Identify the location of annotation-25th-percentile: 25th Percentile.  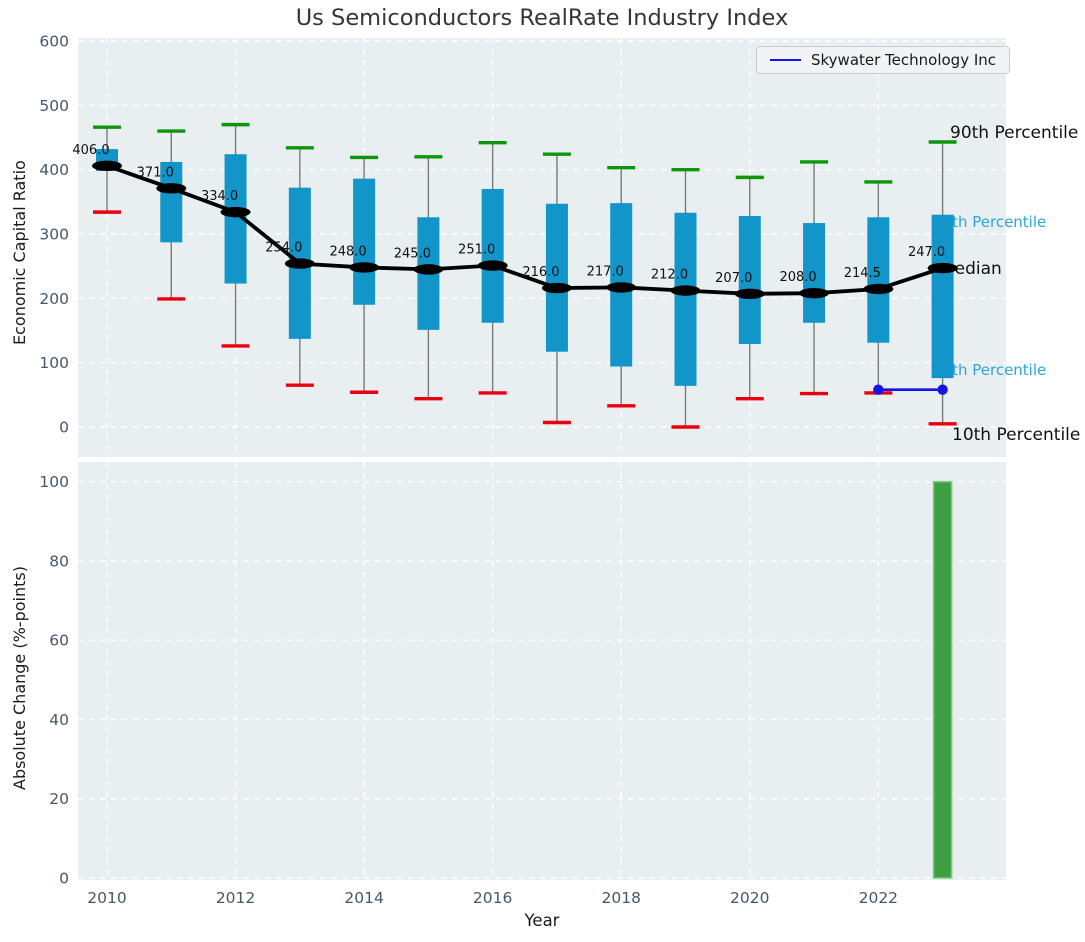
(989, 370).